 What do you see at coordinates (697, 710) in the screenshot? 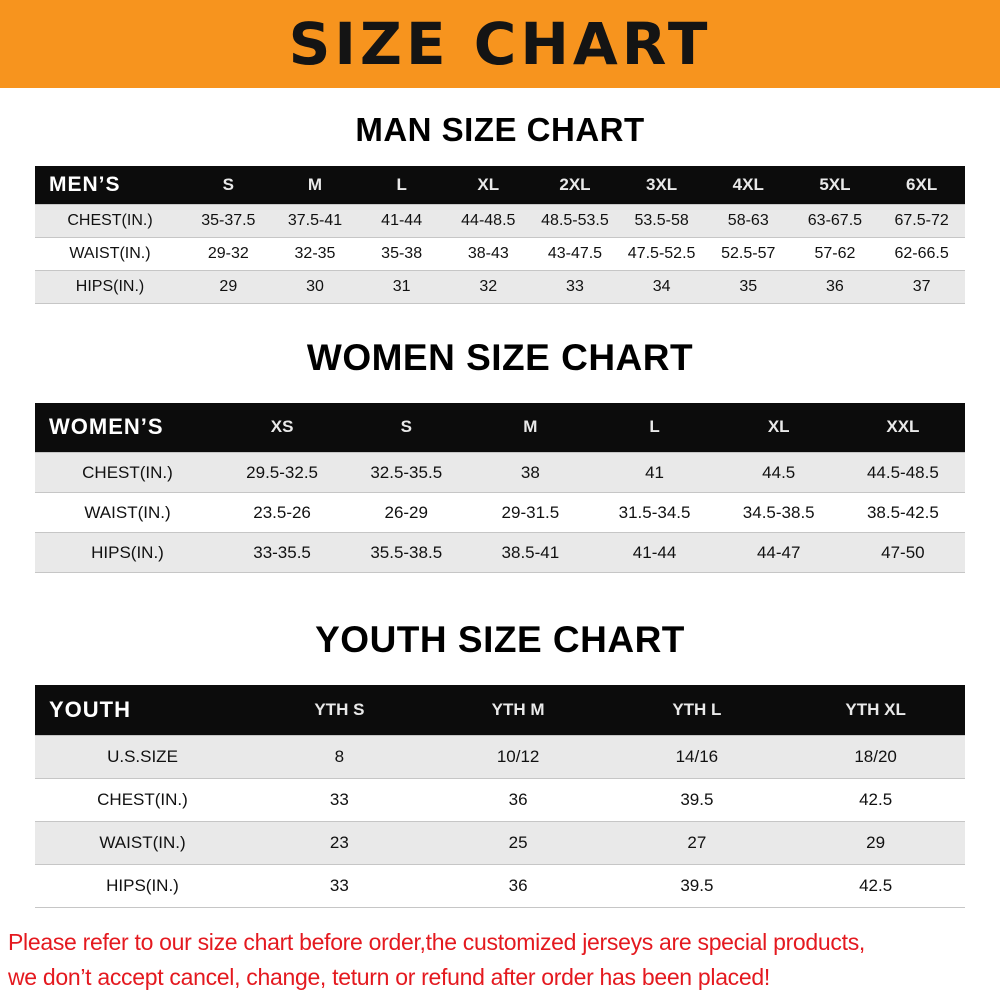
I see `column-header: YTH L` at bounding box center [697, 710].